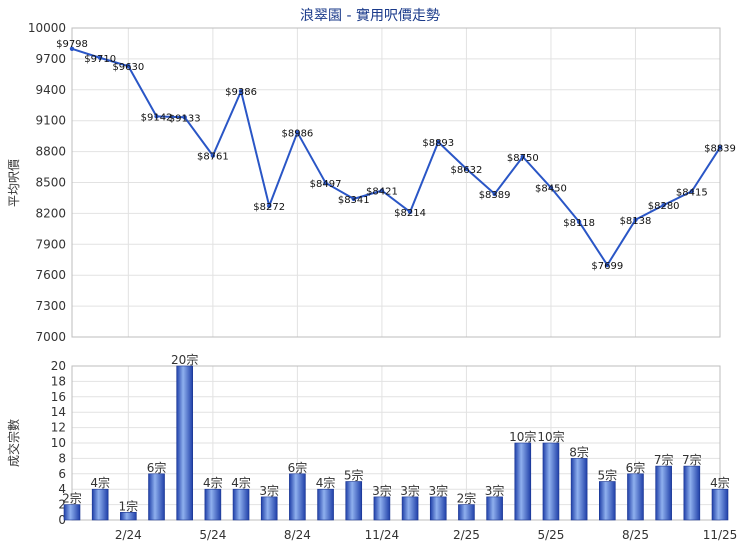 The width and height of the screenshot is (740, 550). I want to click on x-tick-label: 5/25, so click(550, 535).